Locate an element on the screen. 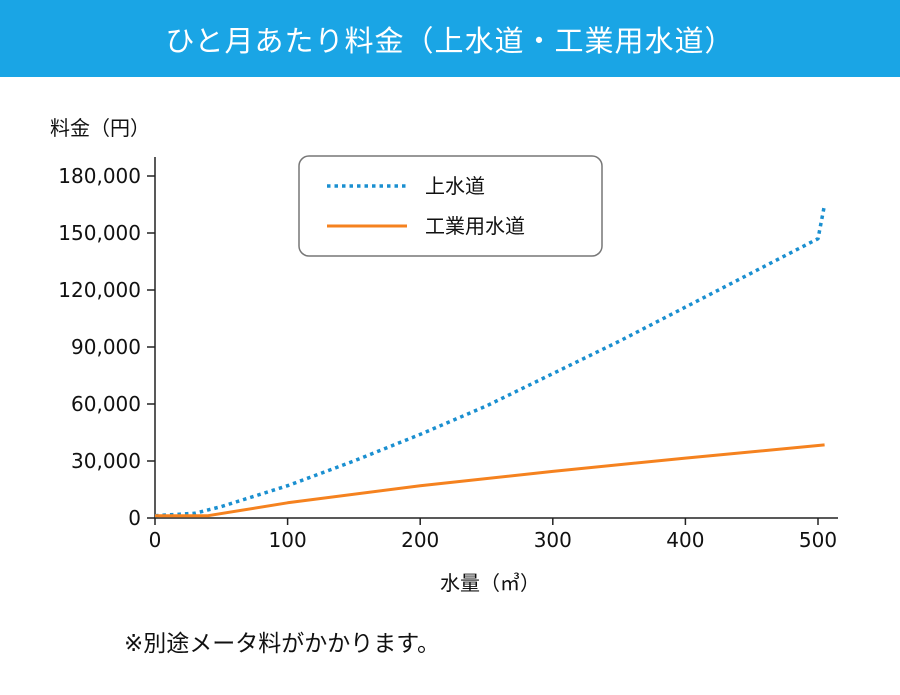 This screenshot has height=695, width=900. page-header: ひと月あたり料金（上水道・工業用水道） is located at coordinates (450, 38).